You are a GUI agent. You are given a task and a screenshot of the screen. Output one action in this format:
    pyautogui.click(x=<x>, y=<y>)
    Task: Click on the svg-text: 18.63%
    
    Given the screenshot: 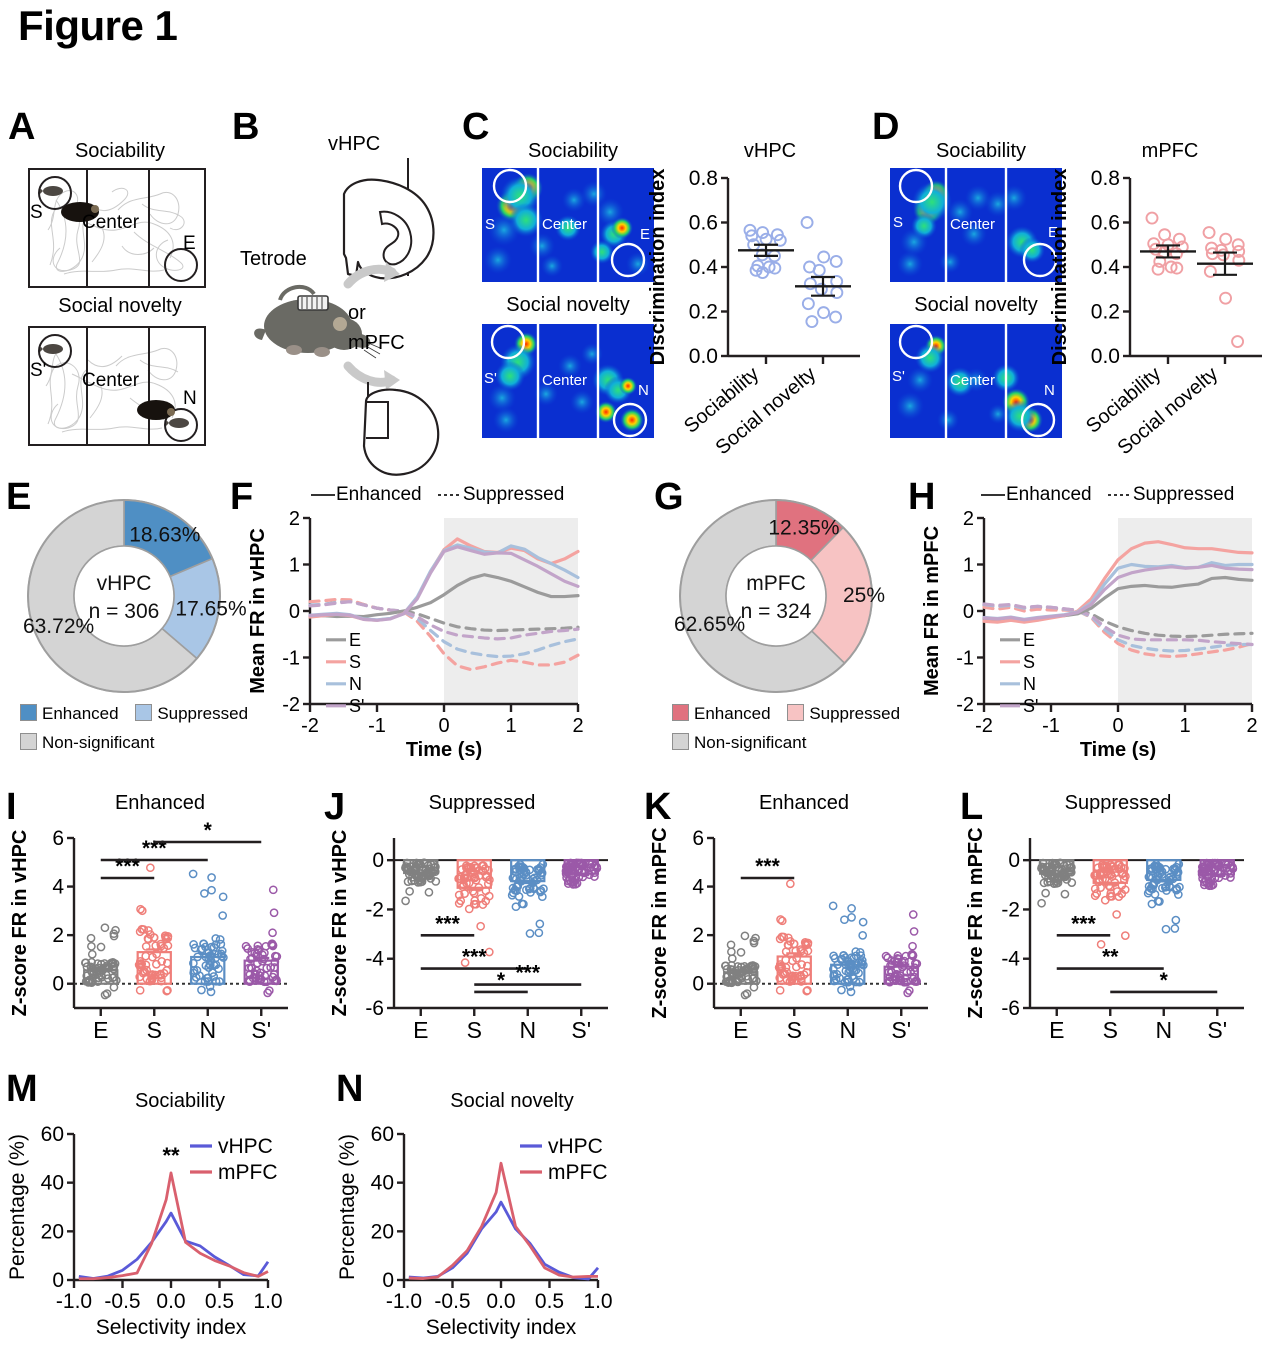 What is the action you would take?
    pyautogui.click(x=164, y=534)
    